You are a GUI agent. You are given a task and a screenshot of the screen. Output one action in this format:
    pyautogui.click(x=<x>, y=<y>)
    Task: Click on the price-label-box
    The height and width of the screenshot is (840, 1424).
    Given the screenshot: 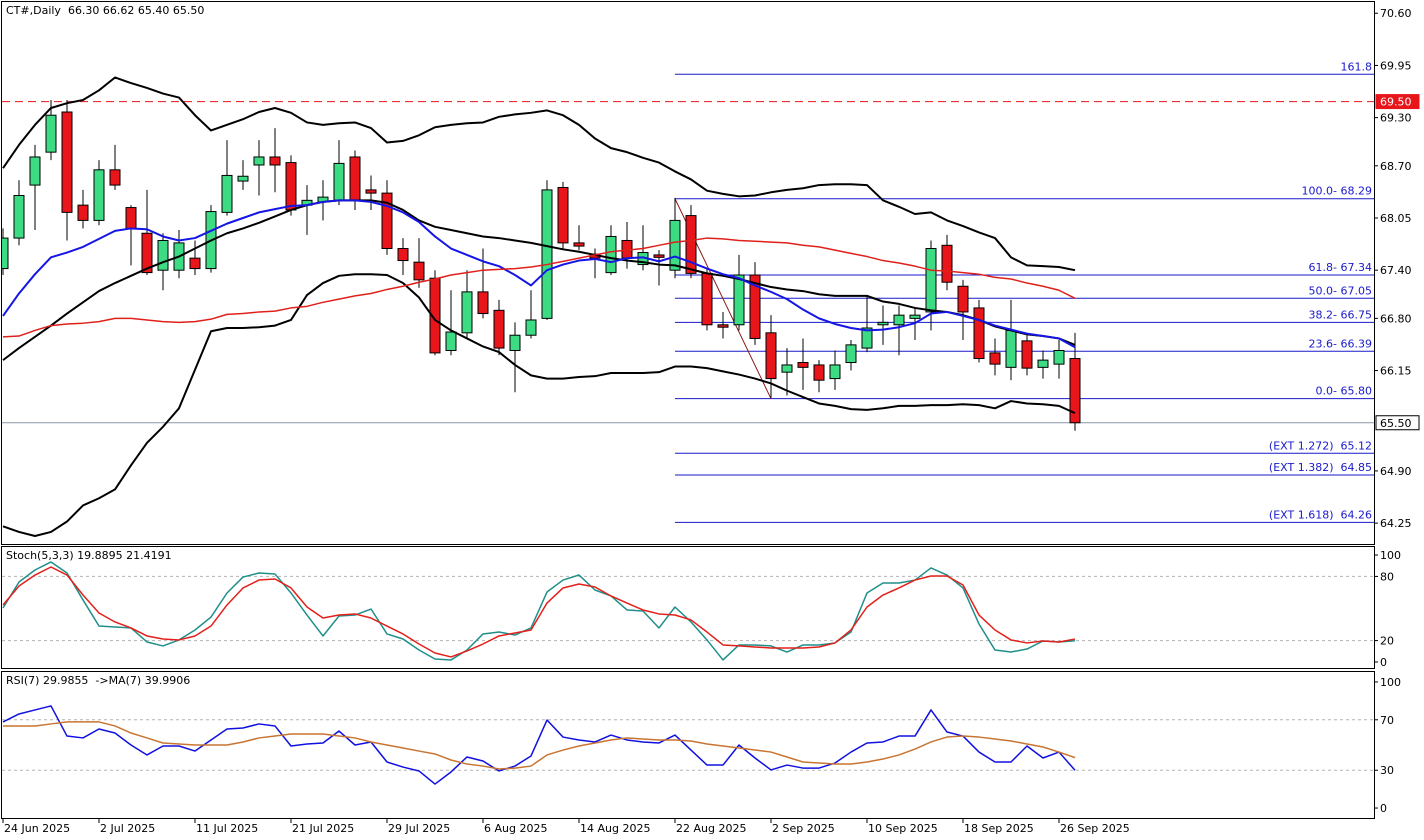 What is the action you would take?
    pyautogui.click(x=1397, y=423)
    